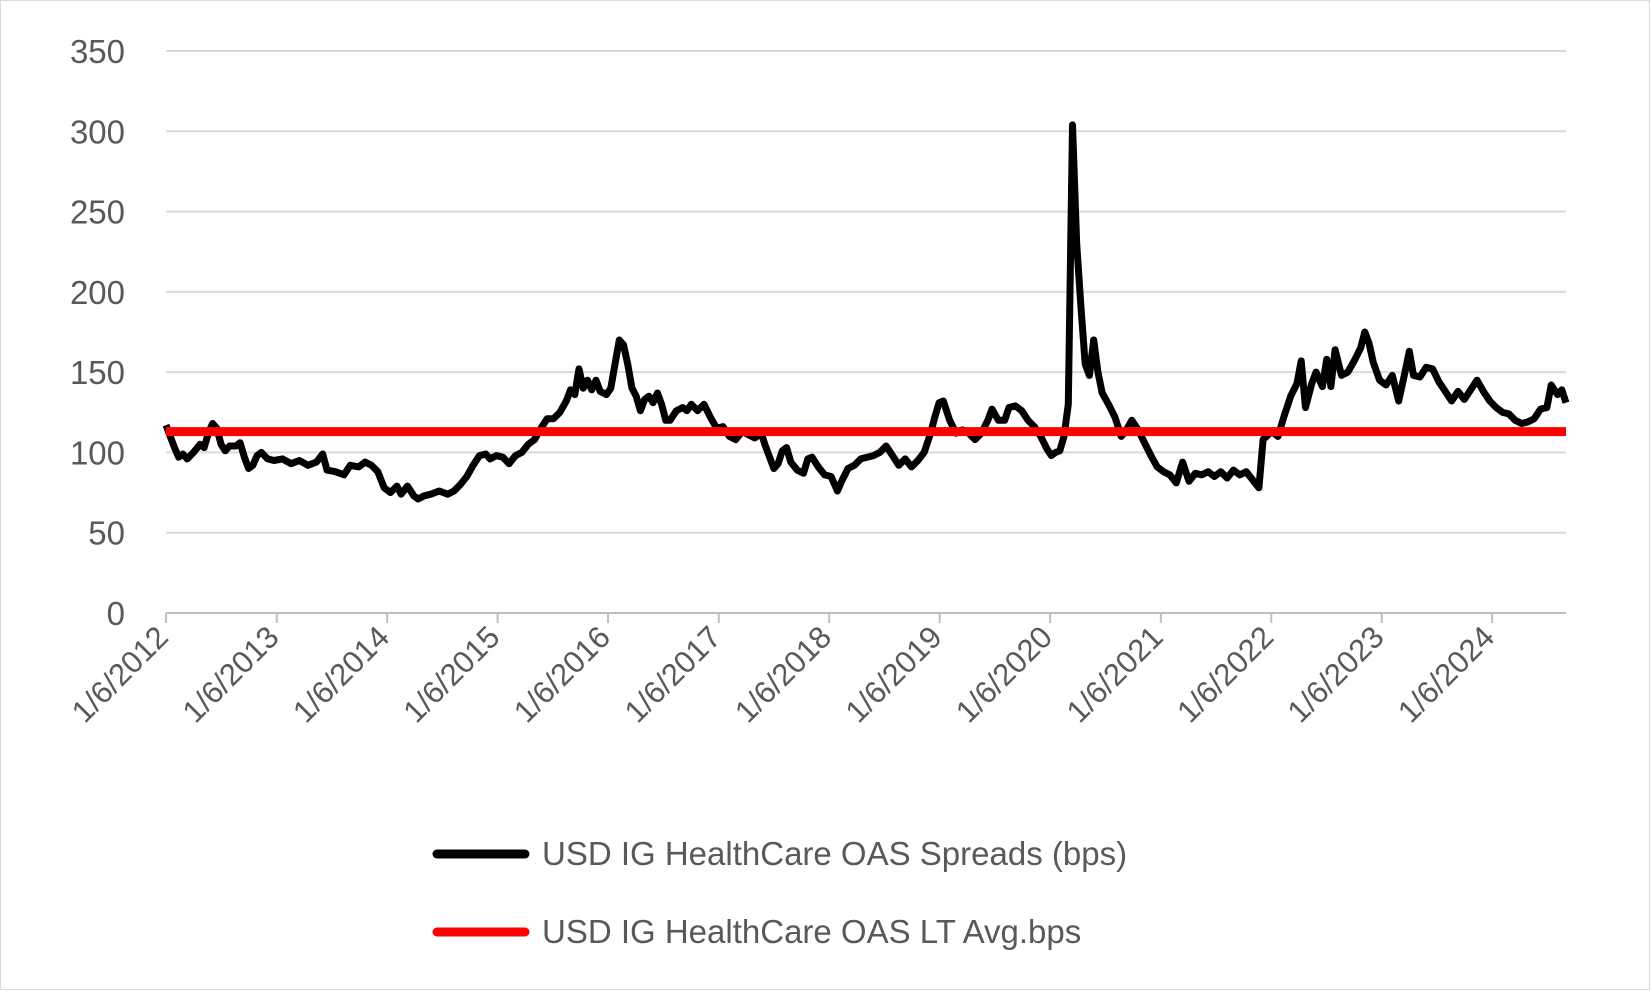 The width and height of the screenshot is (1652, 992). I want to click on y-tick-label: 0, so click(116, 613).